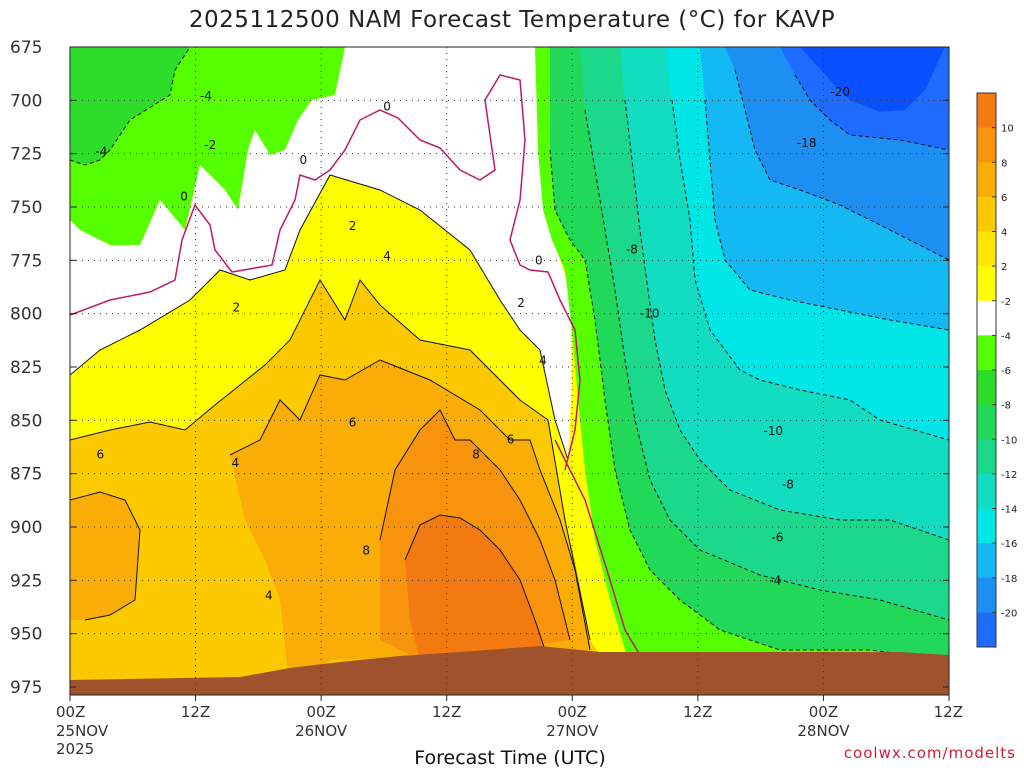 The image size is (1024, 768). I want to click on colorbar-label: -16, so click(1009, 544).